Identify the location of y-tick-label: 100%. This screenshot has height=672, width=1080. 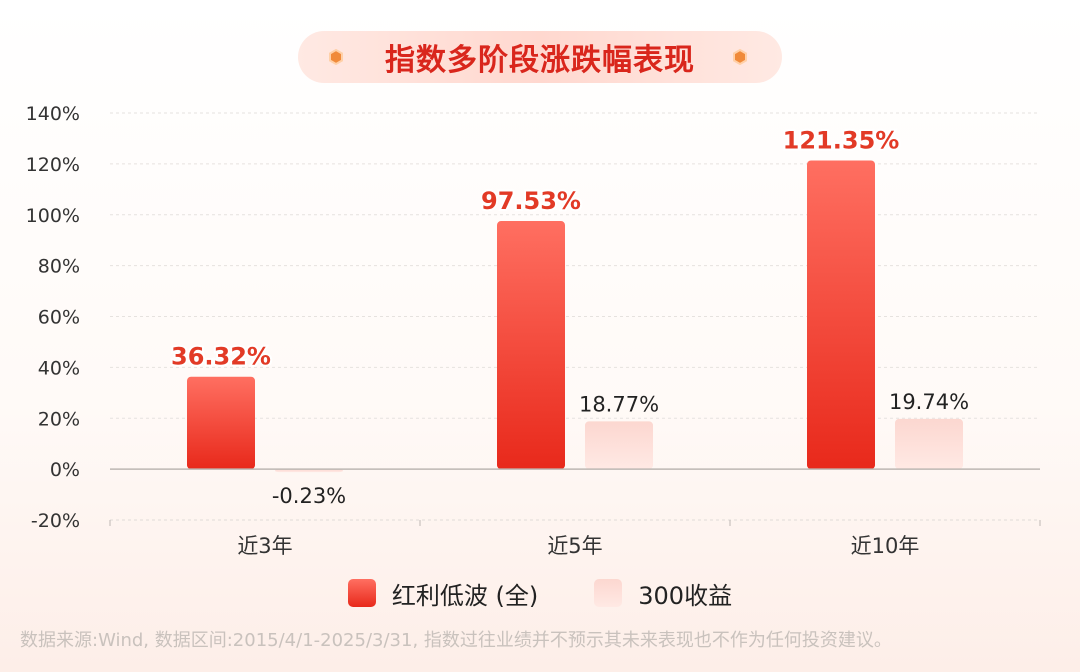
(53, 216).